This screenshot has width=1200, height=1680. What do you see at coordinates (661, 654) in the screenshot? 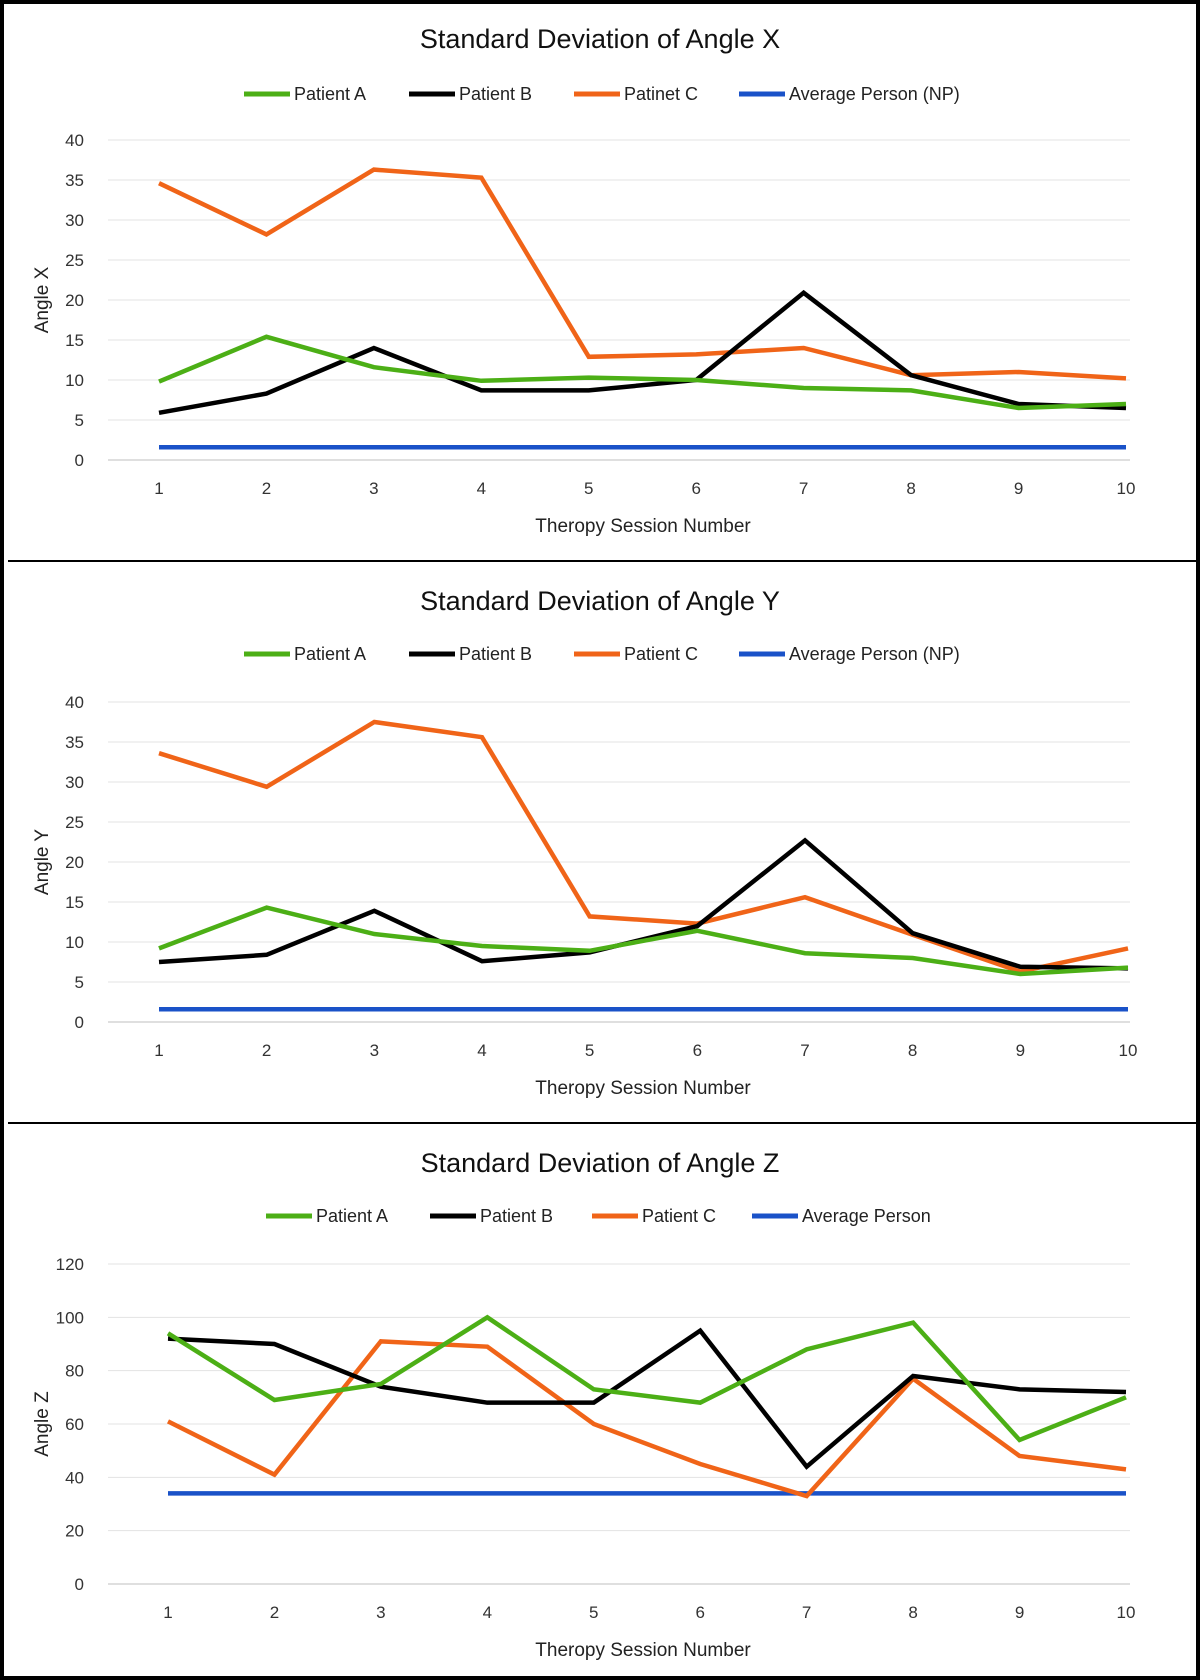
I see `legend-label: Patient C` at bounding box center [661, 654].